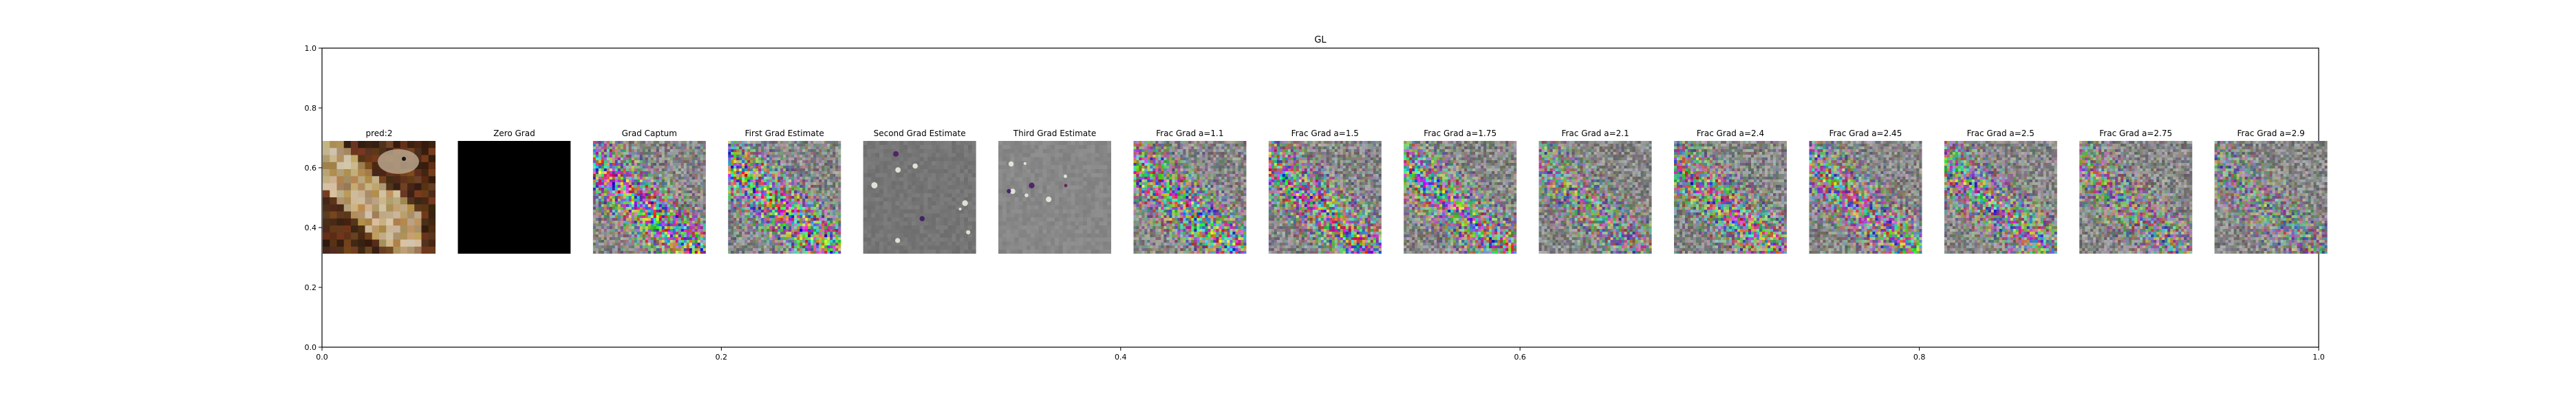  I want to click on y-tick-label: 0.8, so click(311, 108).